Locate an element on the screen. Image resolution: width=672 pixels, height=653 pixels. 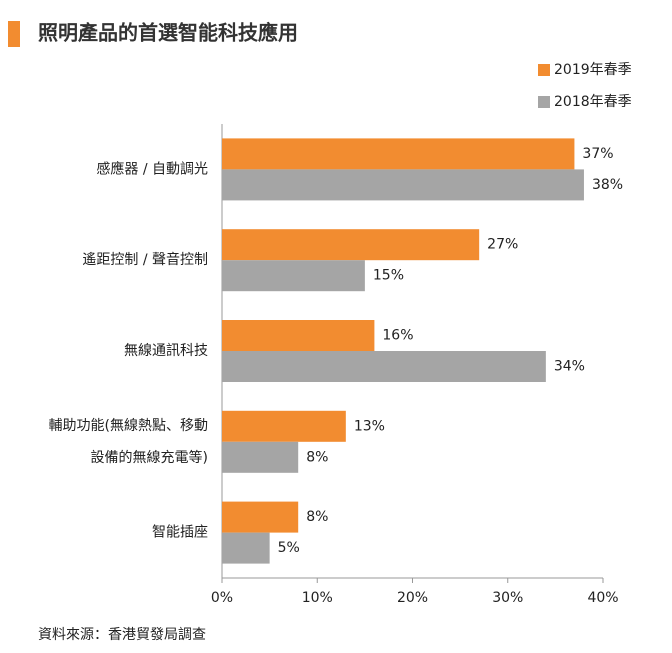
x-tick-label: 0% is located at coordinates (222, 598).